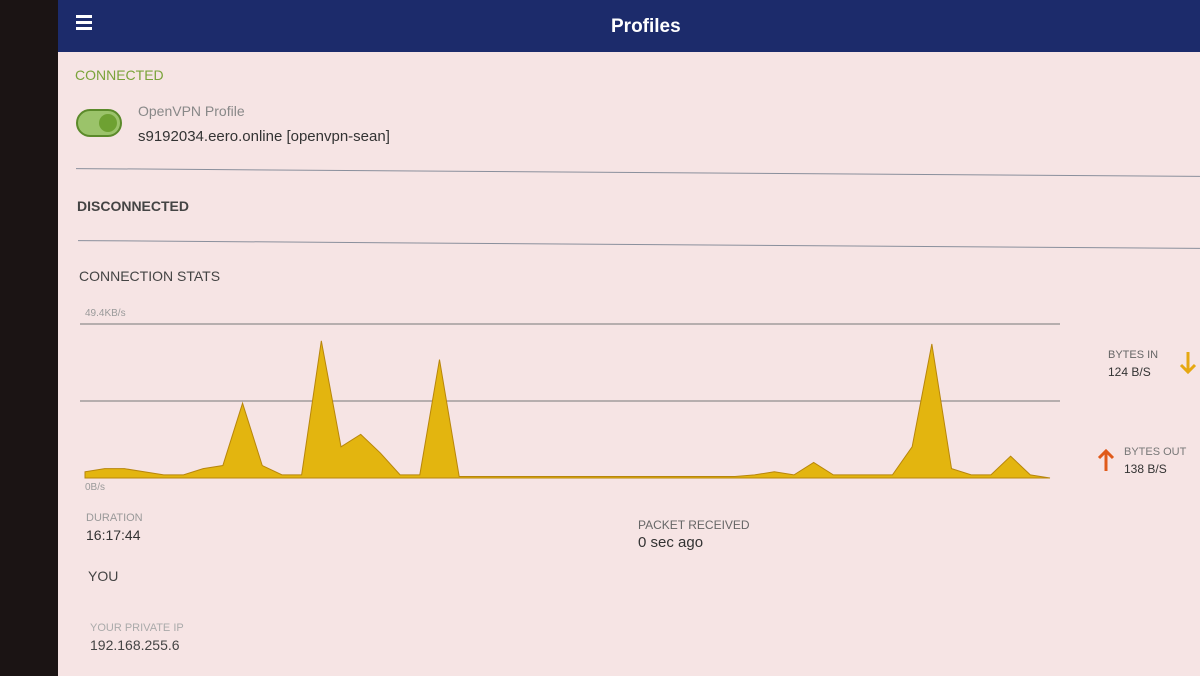  I want to click on upload-arrow, so click(1106, 459).